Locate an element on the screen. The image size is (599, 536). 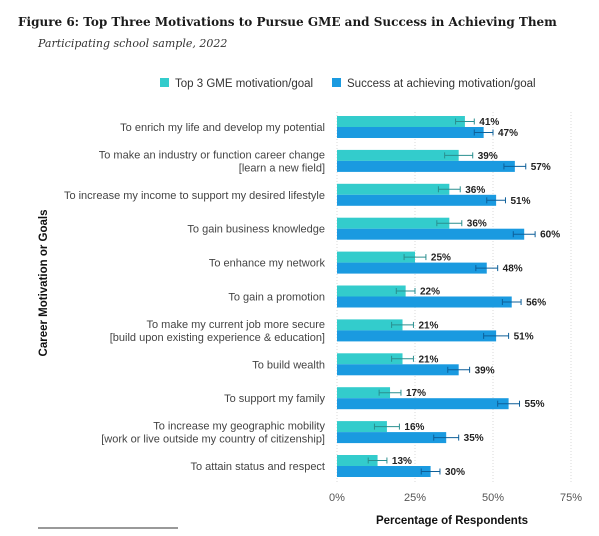
category-label: To attain status and respect is located at coordinates (257, 467).